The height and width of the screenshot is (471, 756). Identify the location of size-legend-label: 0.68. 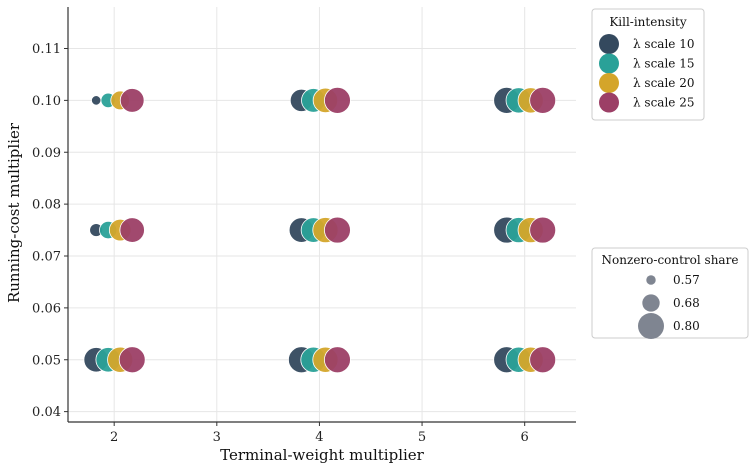
(686, 303).